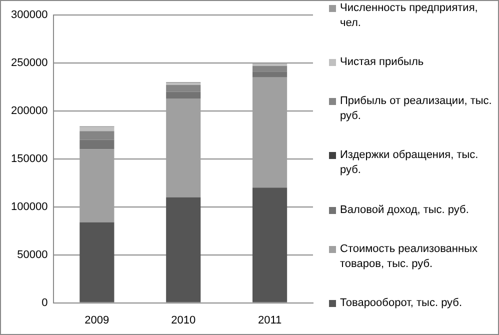 The image size is (499, 335). I want to click on legend-label: Стоимость реализованных товаров, тыс. руб., so click(409, 257).